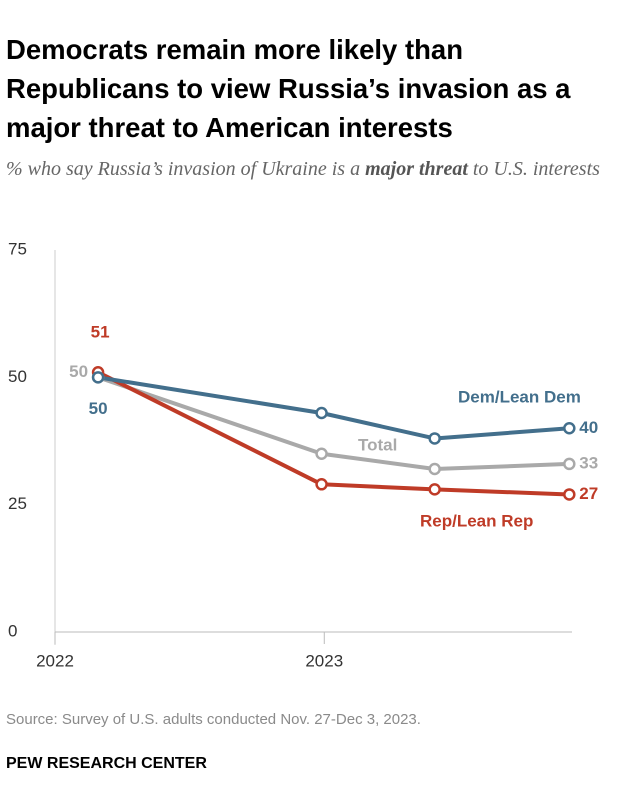 This screenshot has height=812, width=620. What do you see at coordinates (324, 660) in the screenshot?
I see `x-tick-label: 2023` at bounding box center [324, 660].